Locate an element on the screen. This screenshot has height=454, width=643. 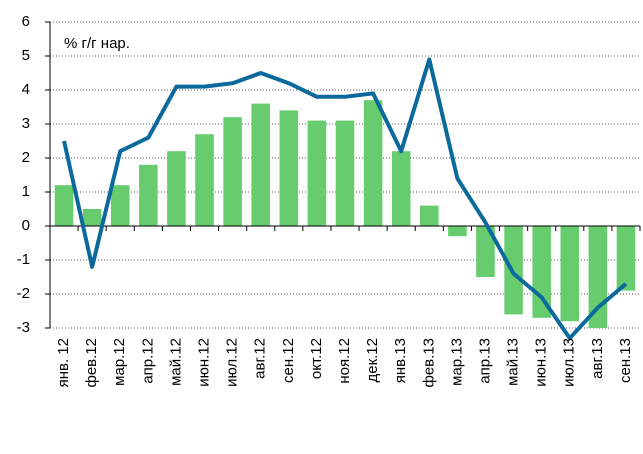
x-tick-label: май.13 is located at coordinates (513, 362).